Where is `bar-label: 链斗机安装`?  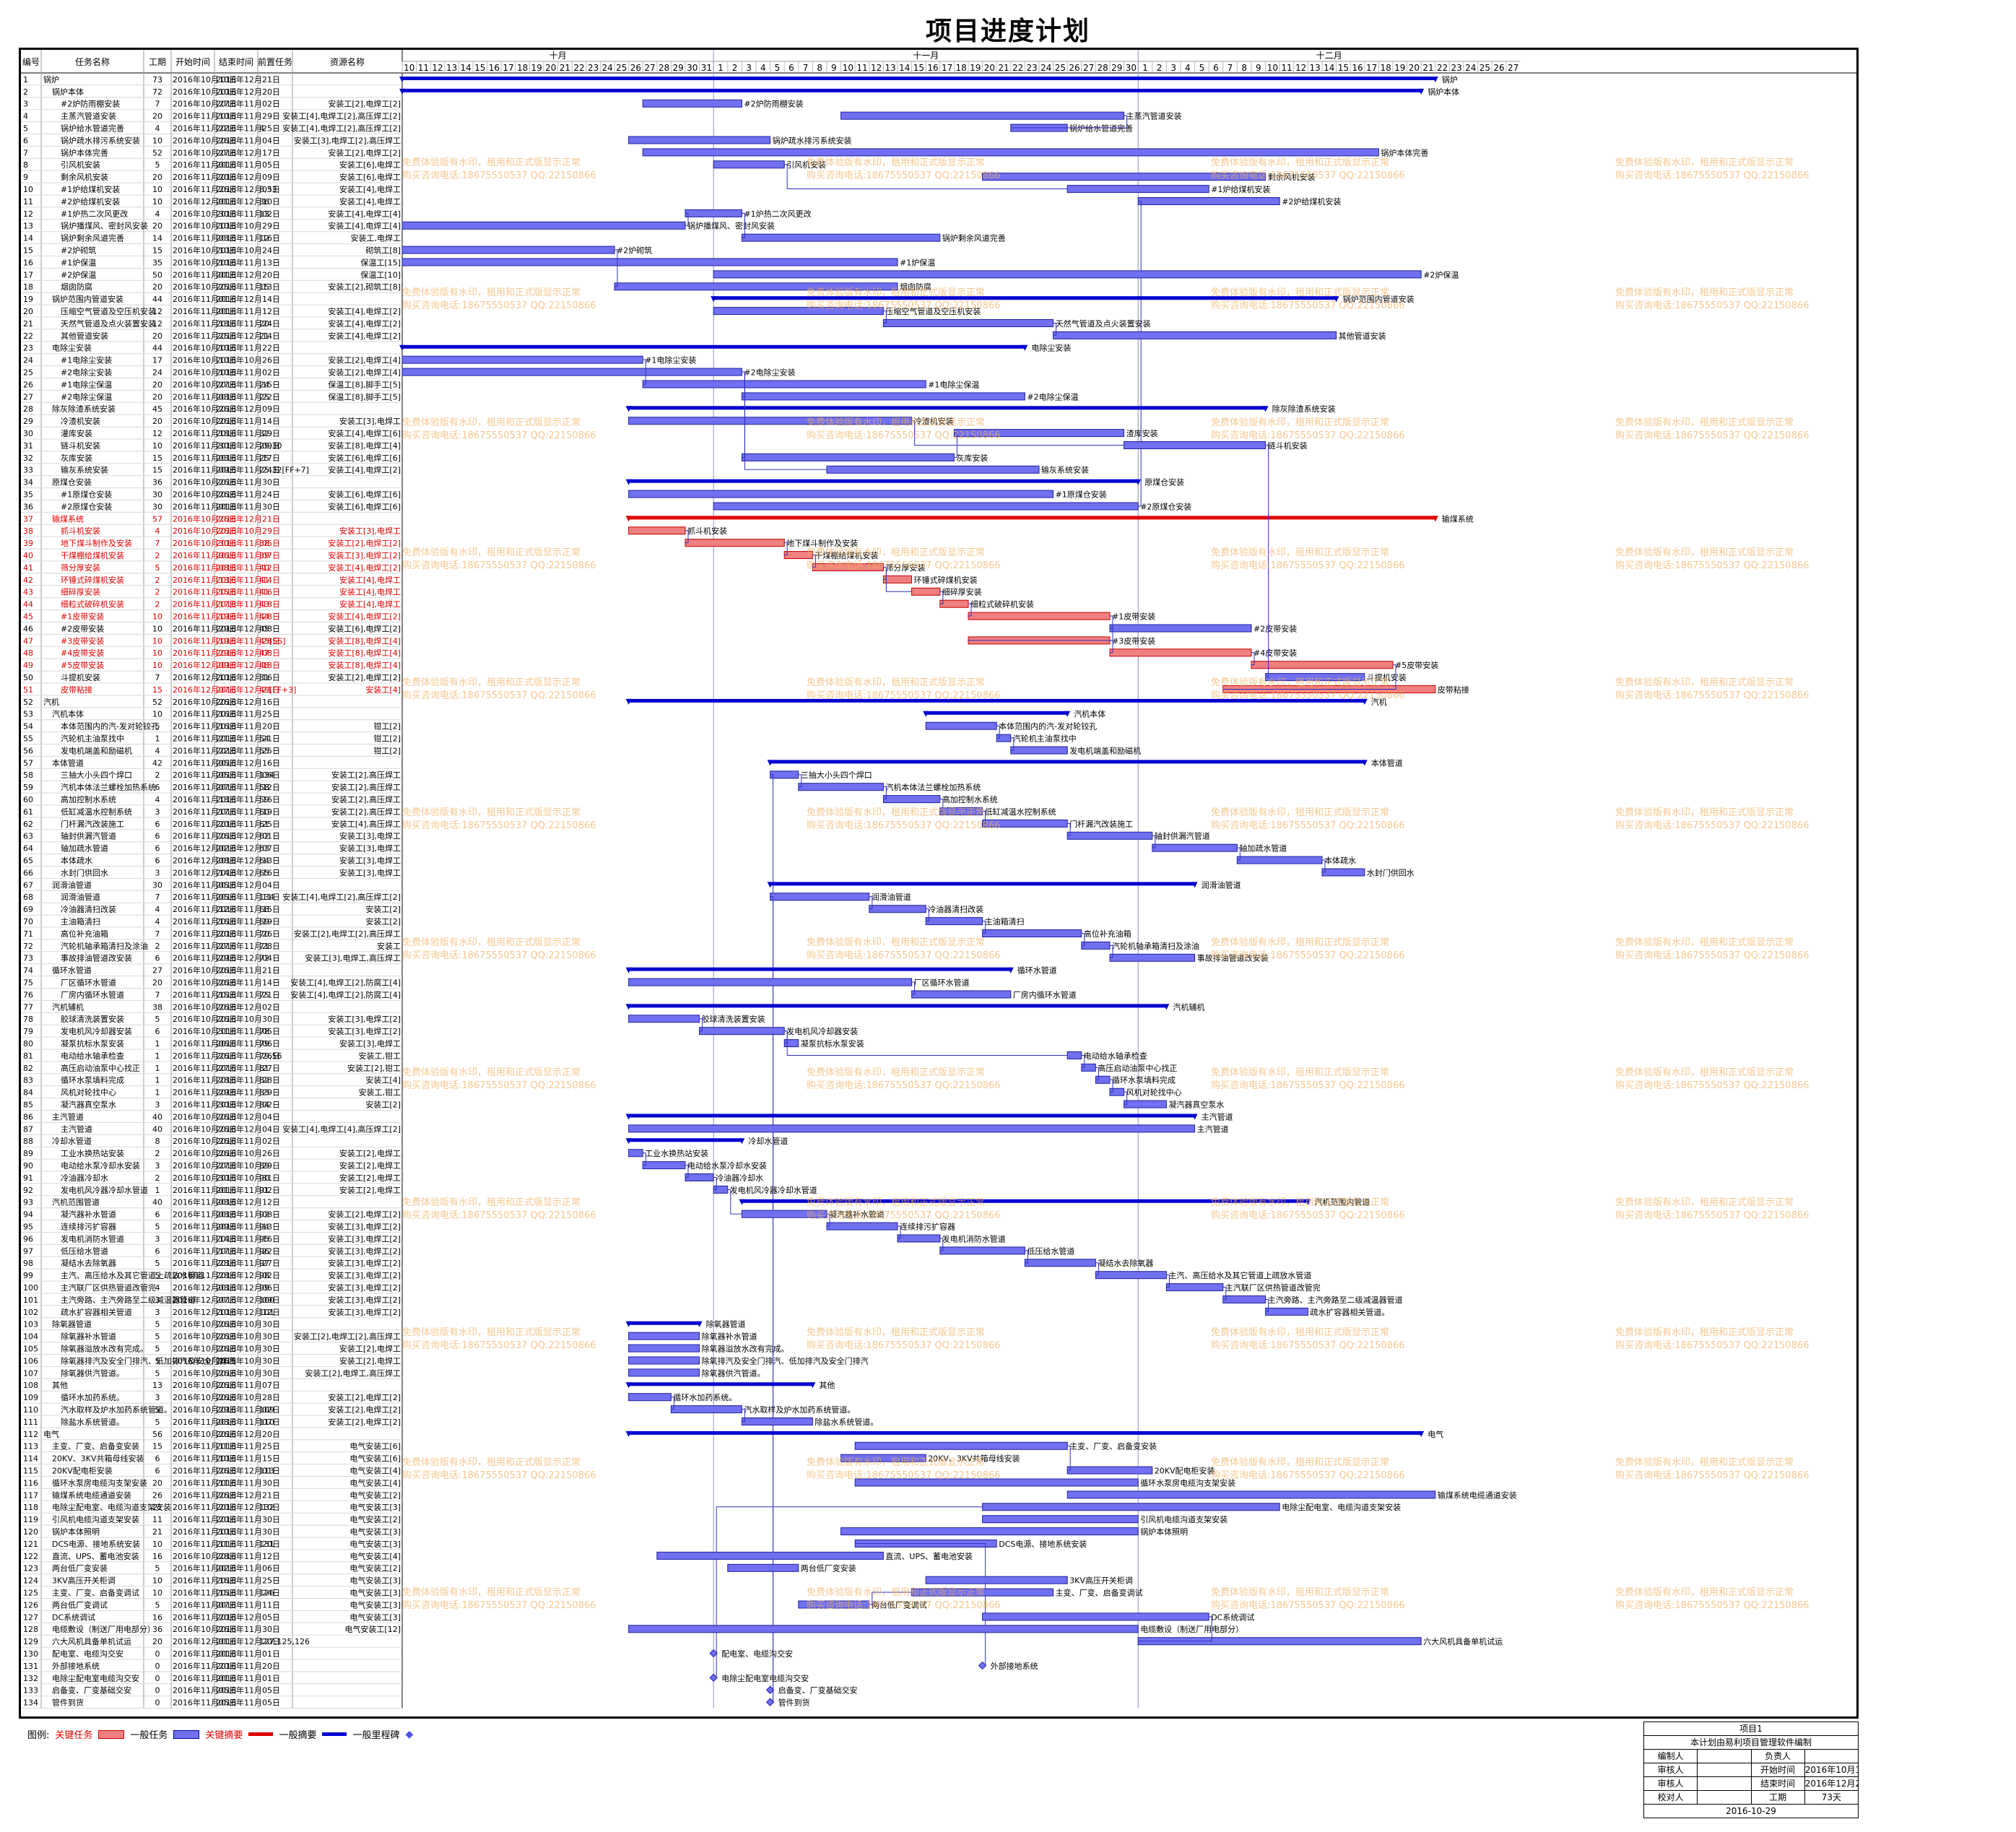 bar-label: 链斗机安装 is located at coordinates (1288, 445).